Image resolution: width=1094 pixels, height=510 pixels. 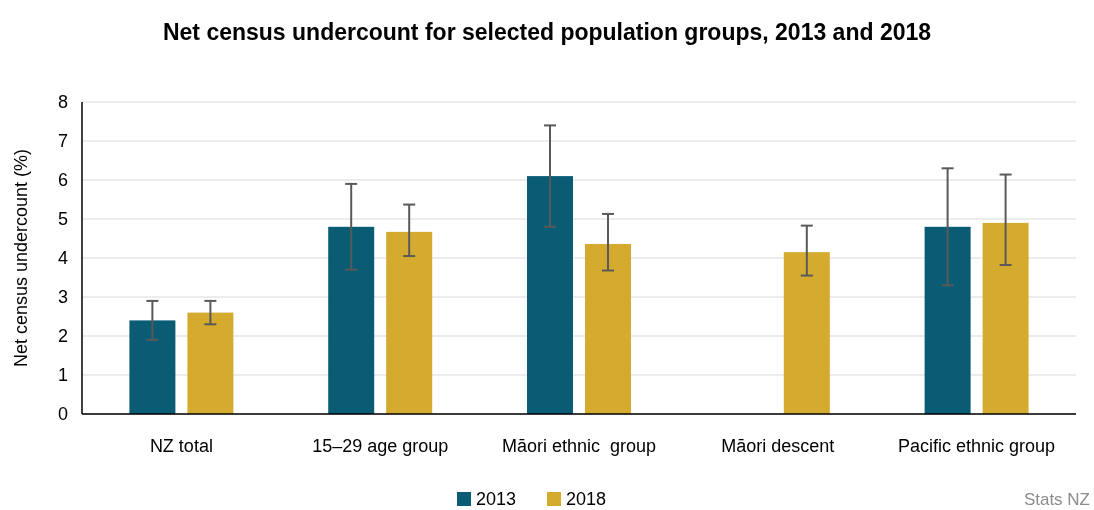 What do you see at coordinates (547, 32) in the screenshot?
I see `chart-title: Net census undercount for selected population groups, 2013 and 2018` at bounding box center [547, 32].